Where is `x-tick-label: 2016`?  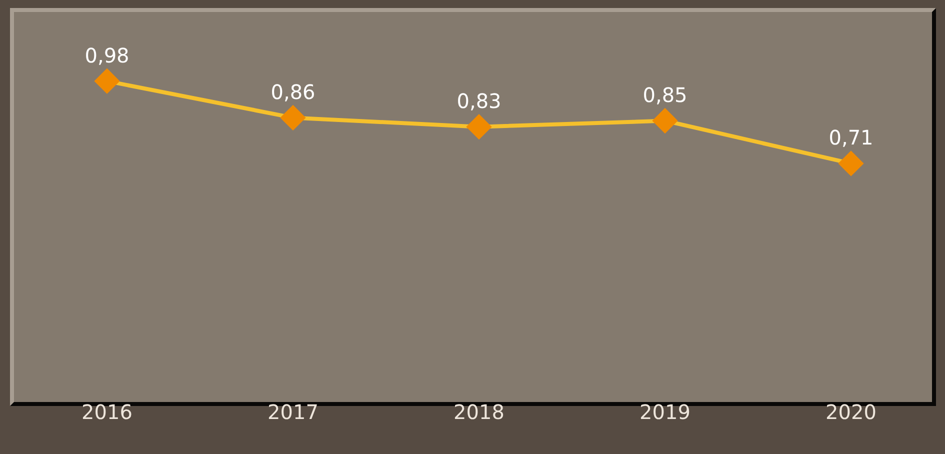 x-tick-label: 2016 is located at coordinates (107, 412).